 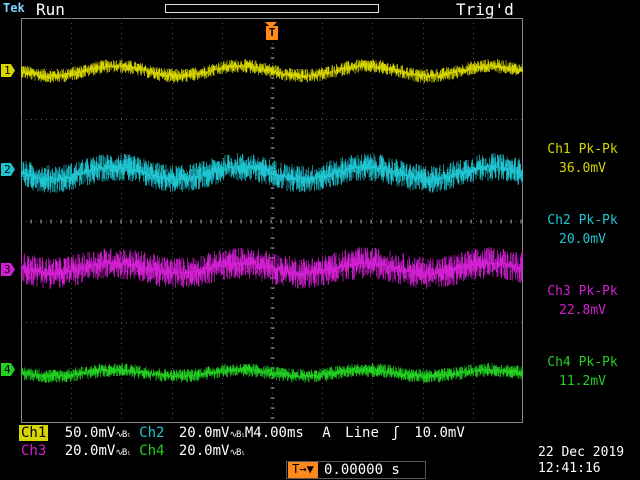 What do you see at coordinates (204, 433) in the screenshot?
I see `ch2-scale: 20.0mV` at bounding box center [204, 433].